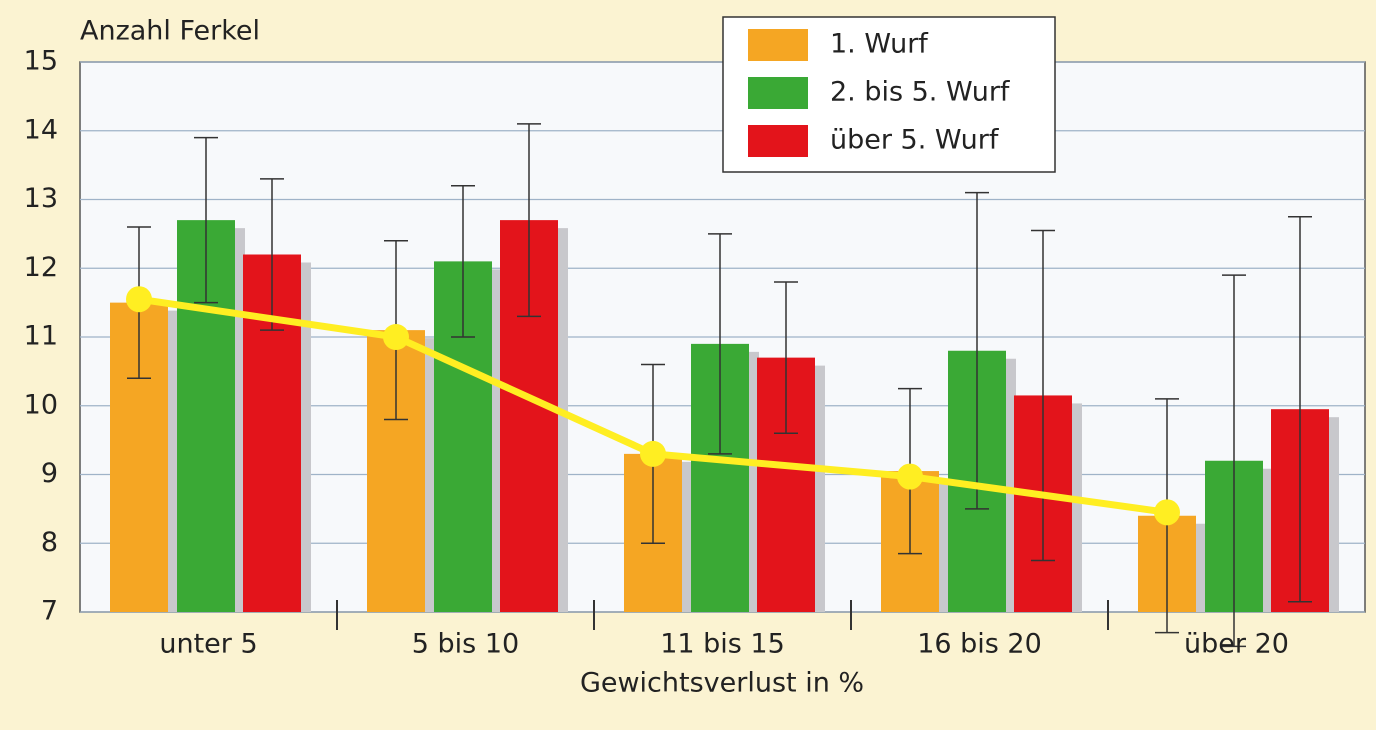 The height and width of the screenshot is (730, 1376). I want to click on y-axis-title: Anzahl Ferkel, so click(170, 31).